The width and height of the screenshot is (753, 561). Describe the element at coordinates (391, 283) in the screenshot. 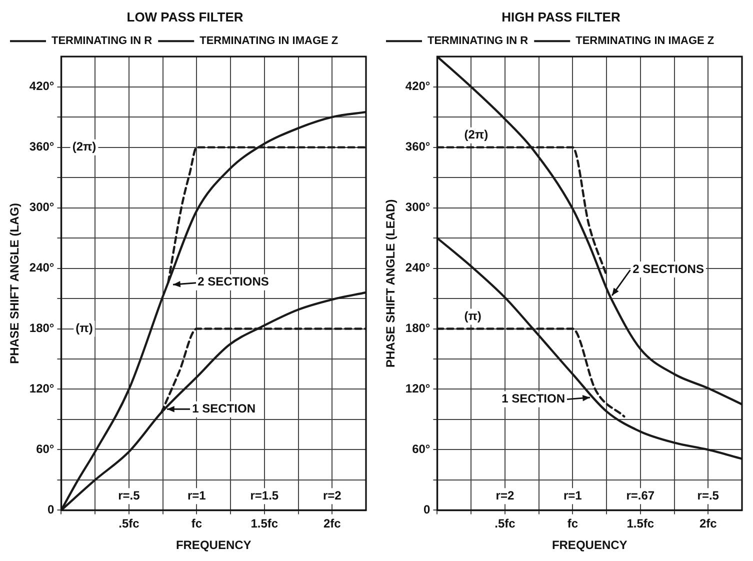

I see `y-axis-title: PHASE SHIFT ANGLE (LEAD)` at that location.